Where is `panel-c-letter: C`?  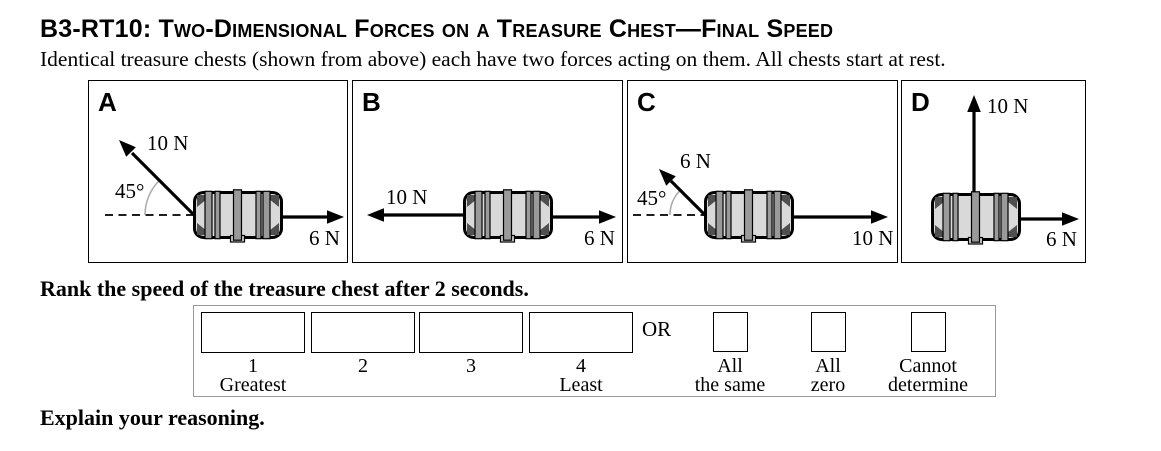 panel-c-letter: C is located at coordinates (646, 102).